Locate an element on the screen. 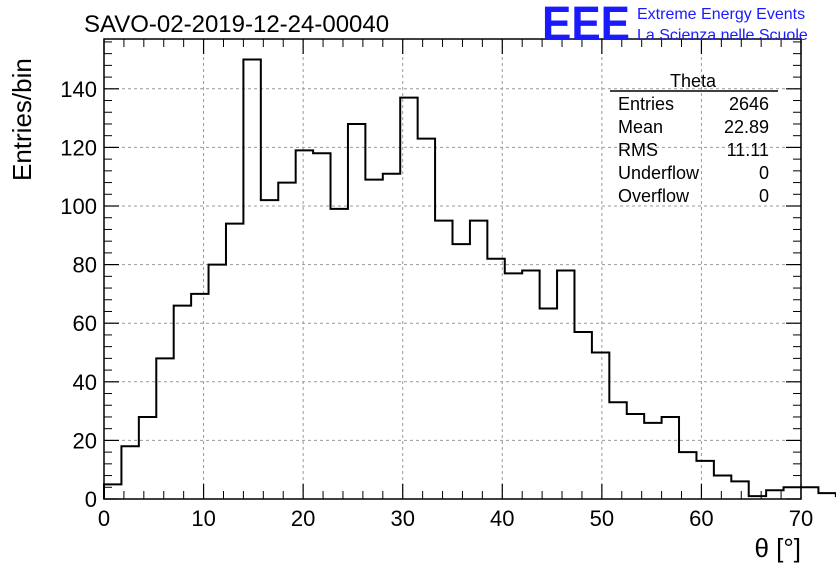  x-tick-label: 40 is located at coordinates (502, 518).